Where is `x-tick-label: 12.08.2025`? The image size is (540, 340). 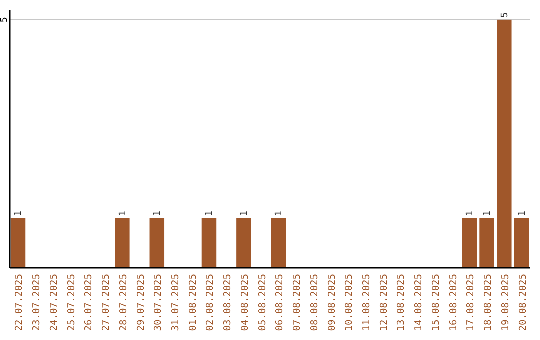 x-tick-label: 12.08.2025 is located at coordinates (384, 303).